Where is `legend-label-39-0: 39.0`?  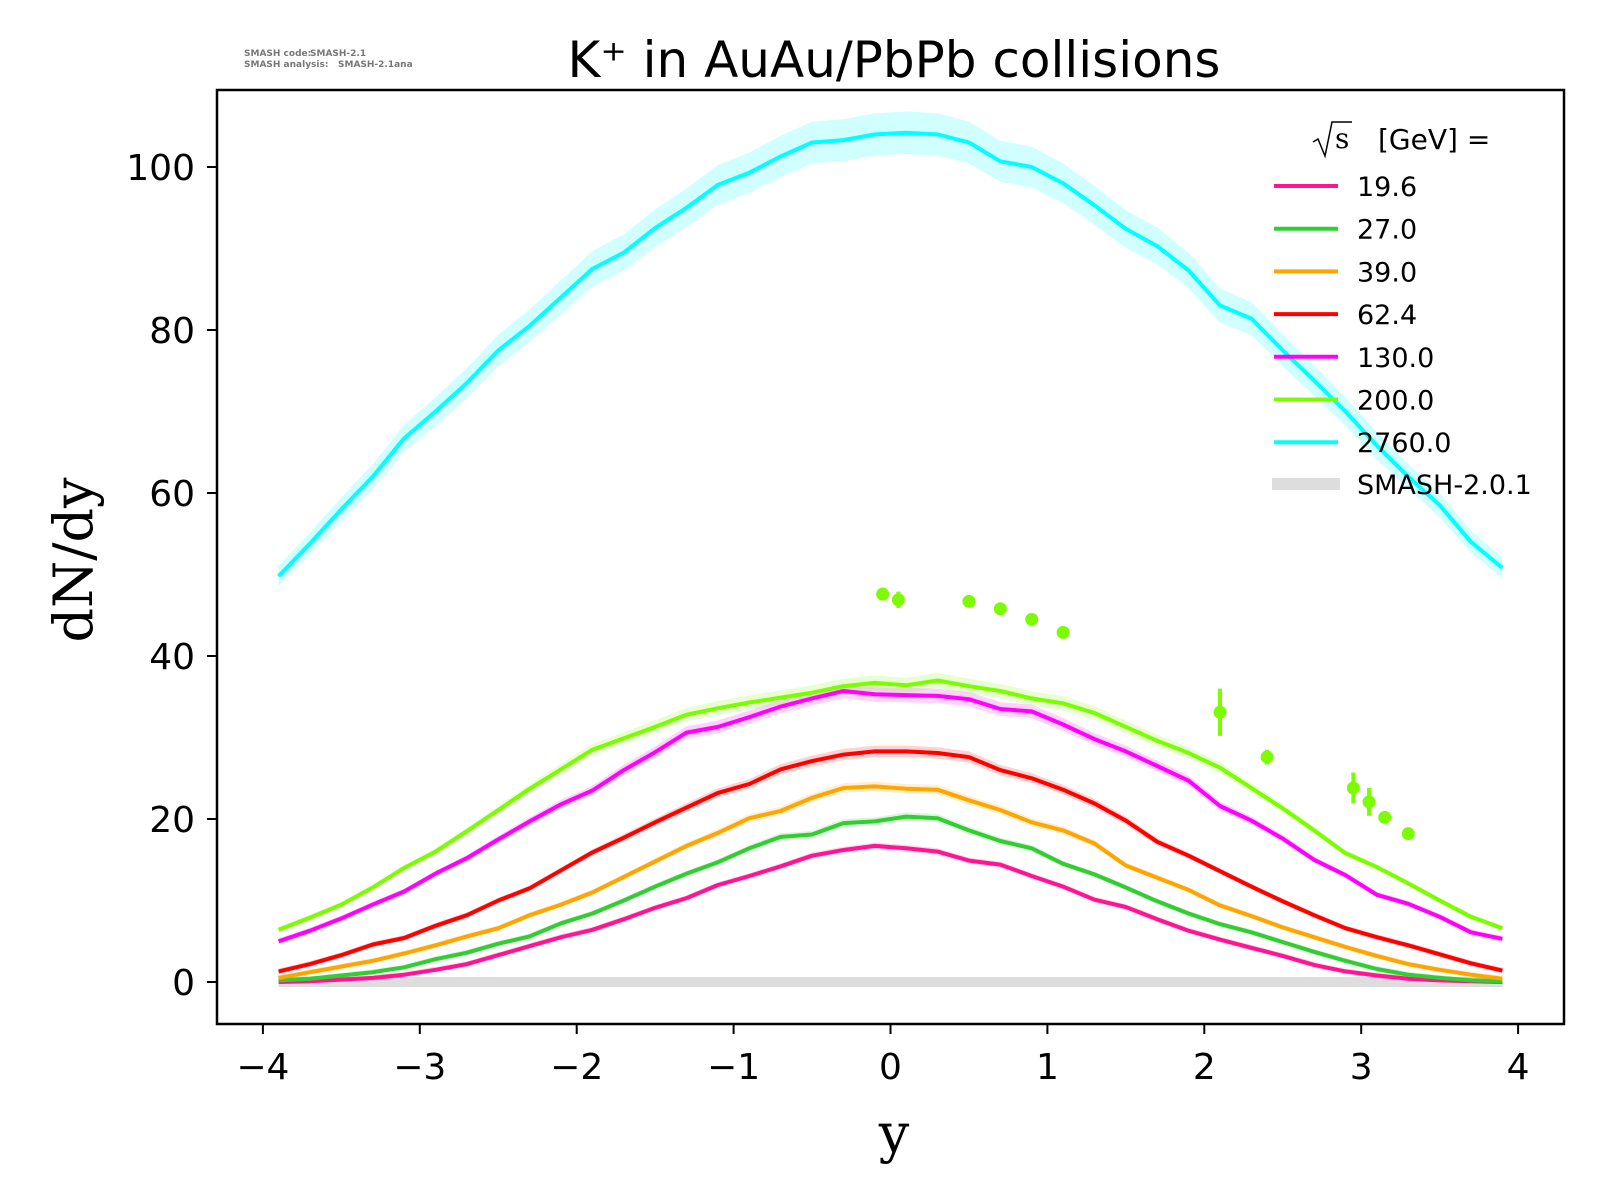
legend-label-39-0: 39.0 is located at coordinates (1387, 272).